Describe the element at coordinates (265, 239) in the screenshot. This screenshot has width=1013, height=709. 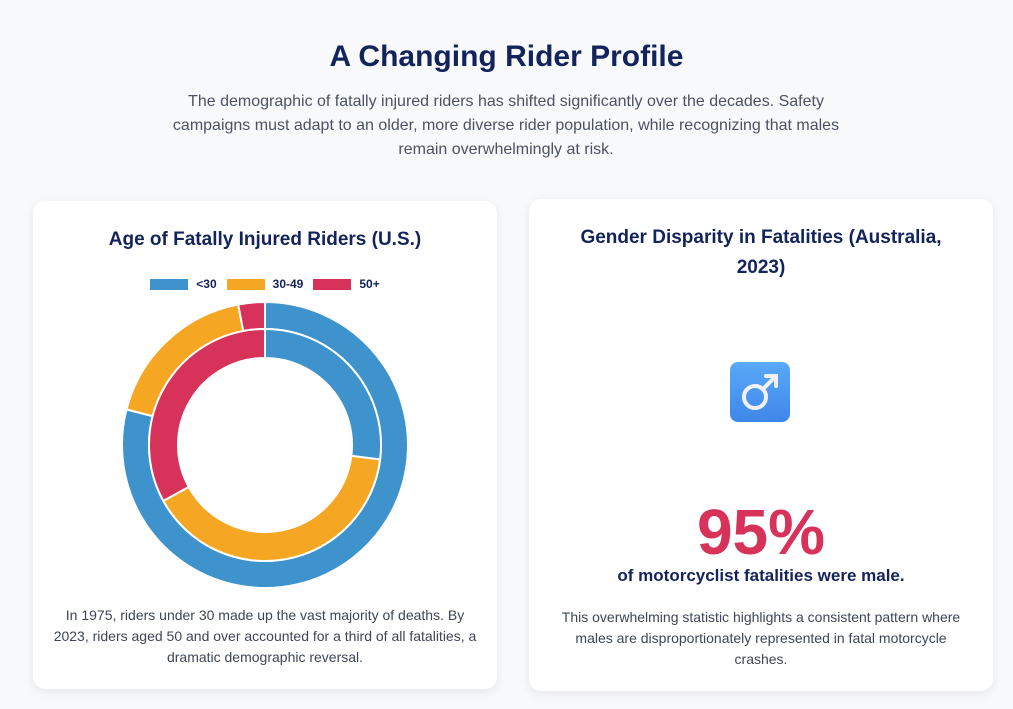
I see `age-card-title: Age of Fatally Injured Riders (U.S.)` at that location.